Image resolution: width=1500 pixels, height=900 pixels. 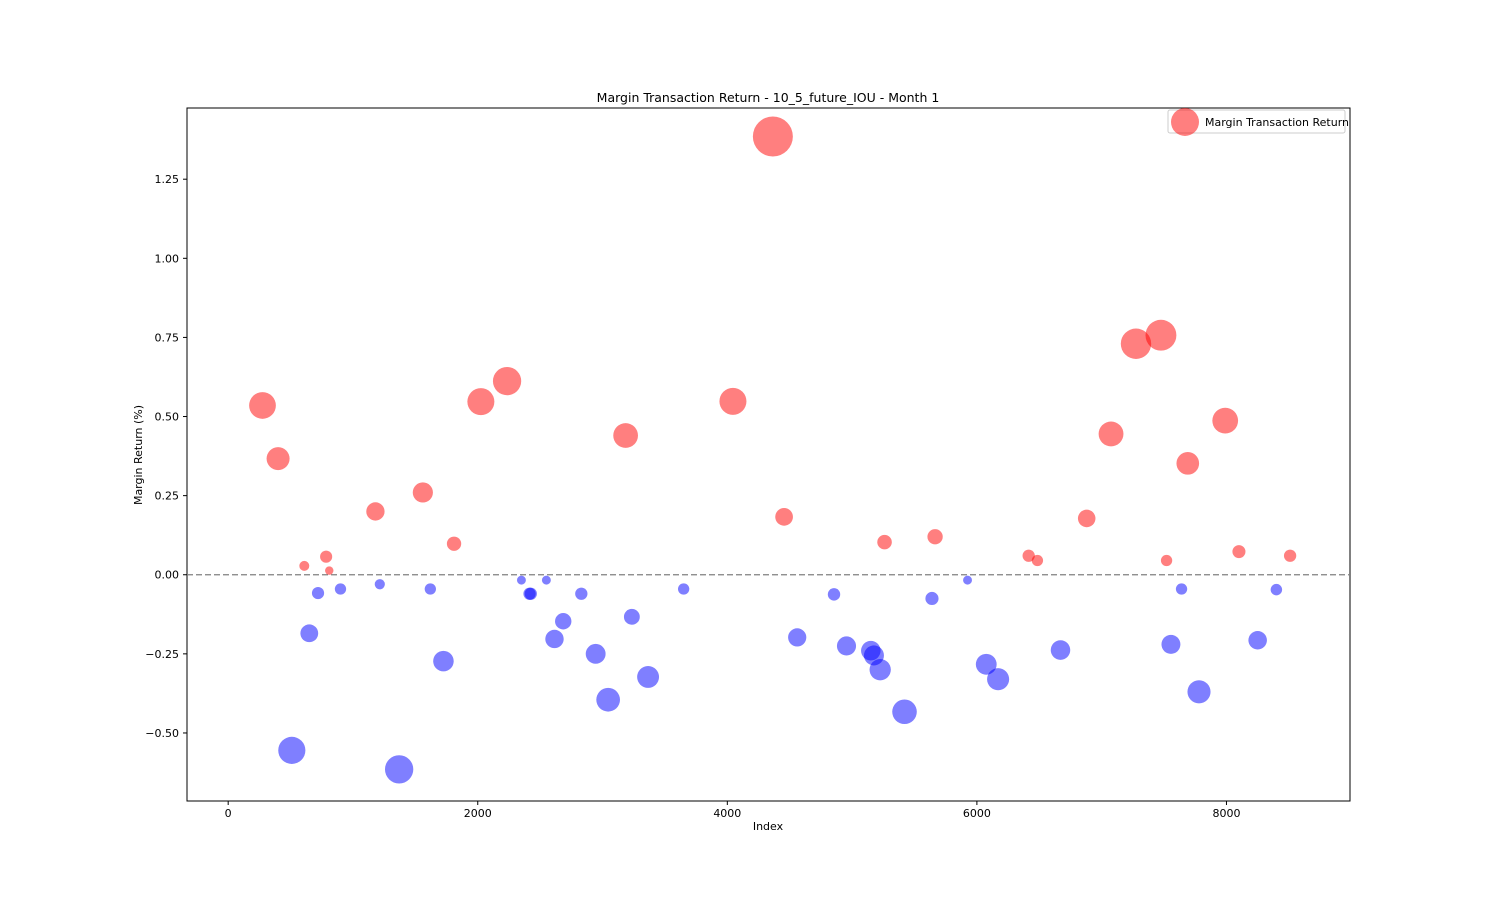 What do you see at coordinates (162, 733) in the screenshot?
I see `y-tick-label: −0.50` at bounding box center [162, 733].